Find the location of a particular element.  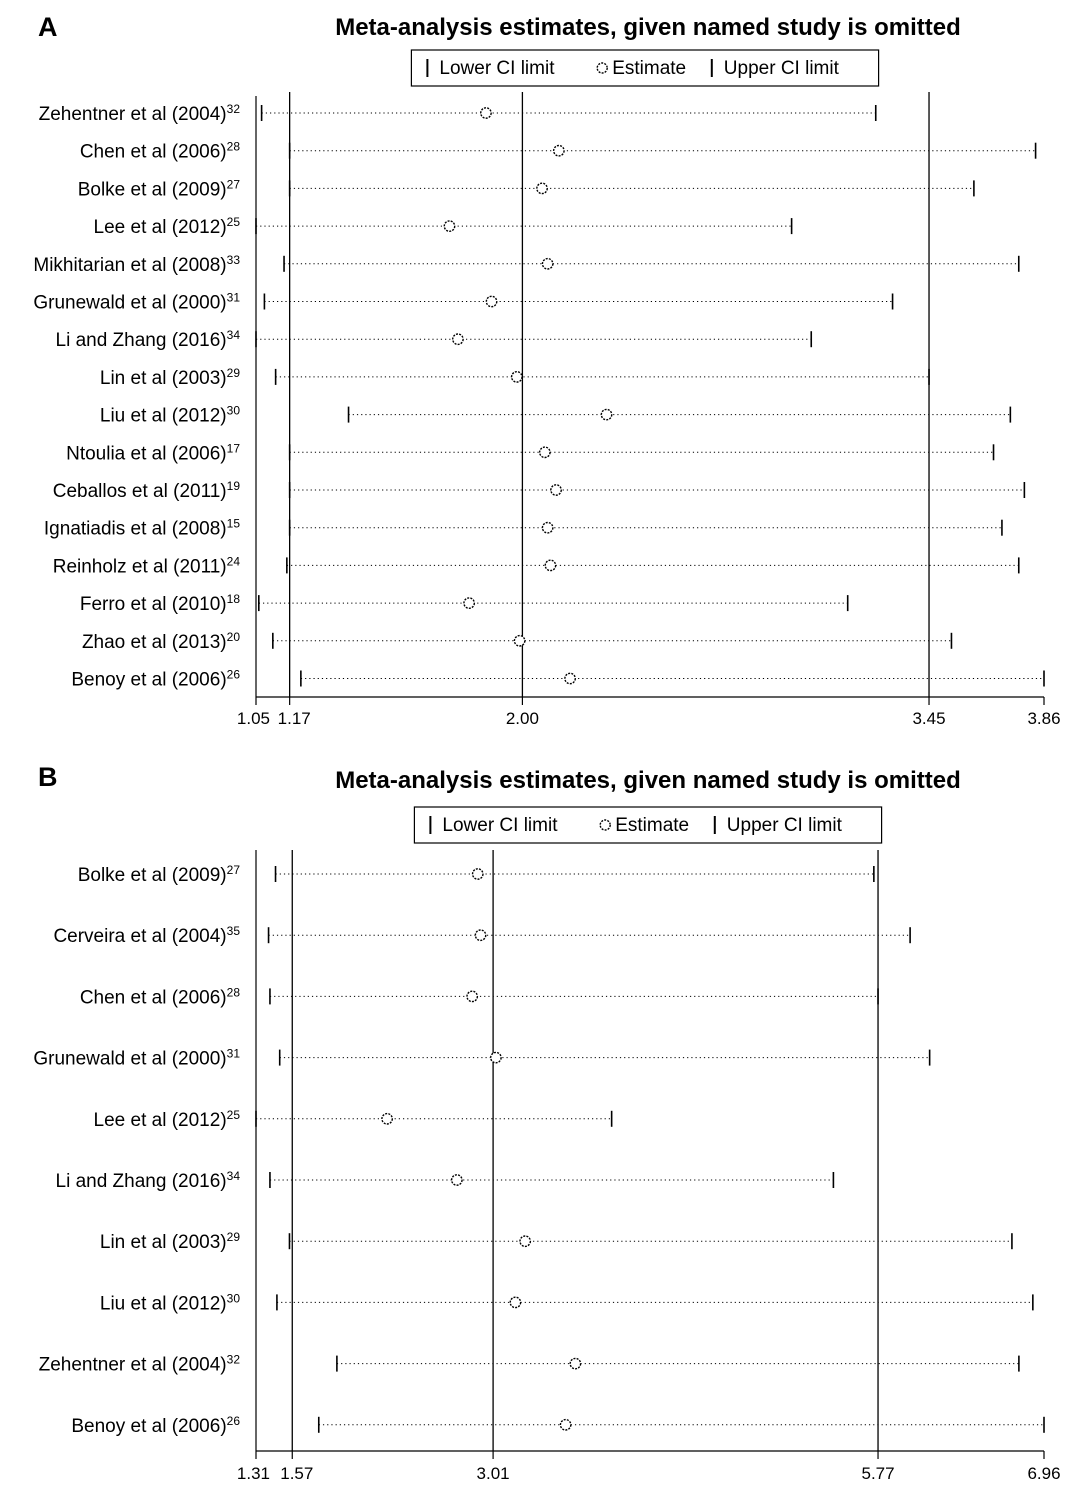

study-row: Grunewald et al (2000)31 is located at coordinates (463, 302).